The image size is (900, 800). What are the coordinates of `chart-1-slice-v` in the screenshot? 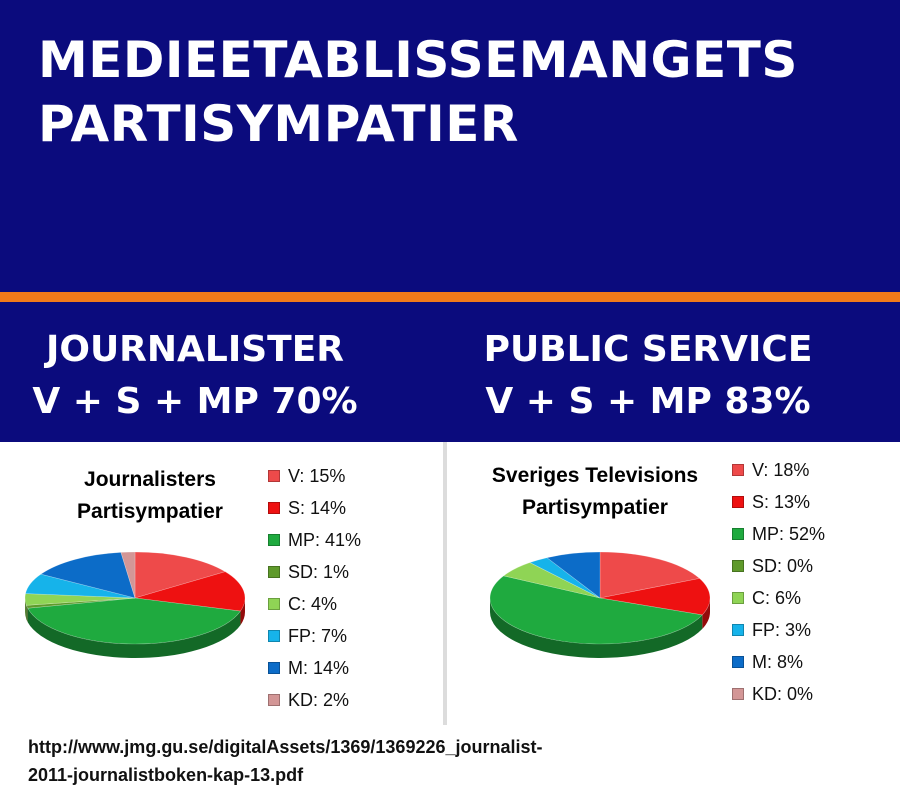 It's located at (180, 575).